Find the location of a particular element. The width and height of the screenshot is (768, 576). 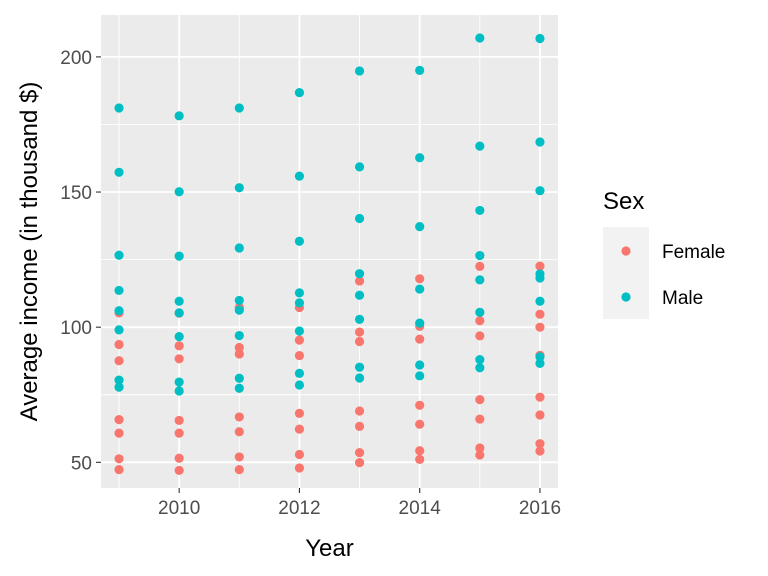

legend-label-female: Female is located at coordinates (693, 252).